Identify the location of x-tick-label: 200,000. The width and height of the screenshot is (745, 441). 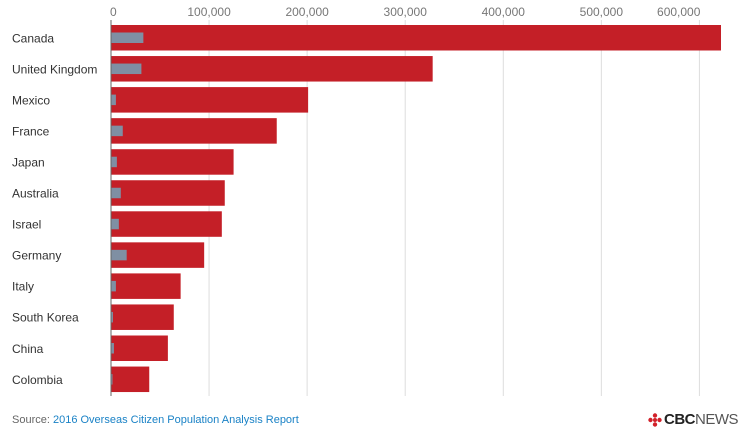
(307, 12).